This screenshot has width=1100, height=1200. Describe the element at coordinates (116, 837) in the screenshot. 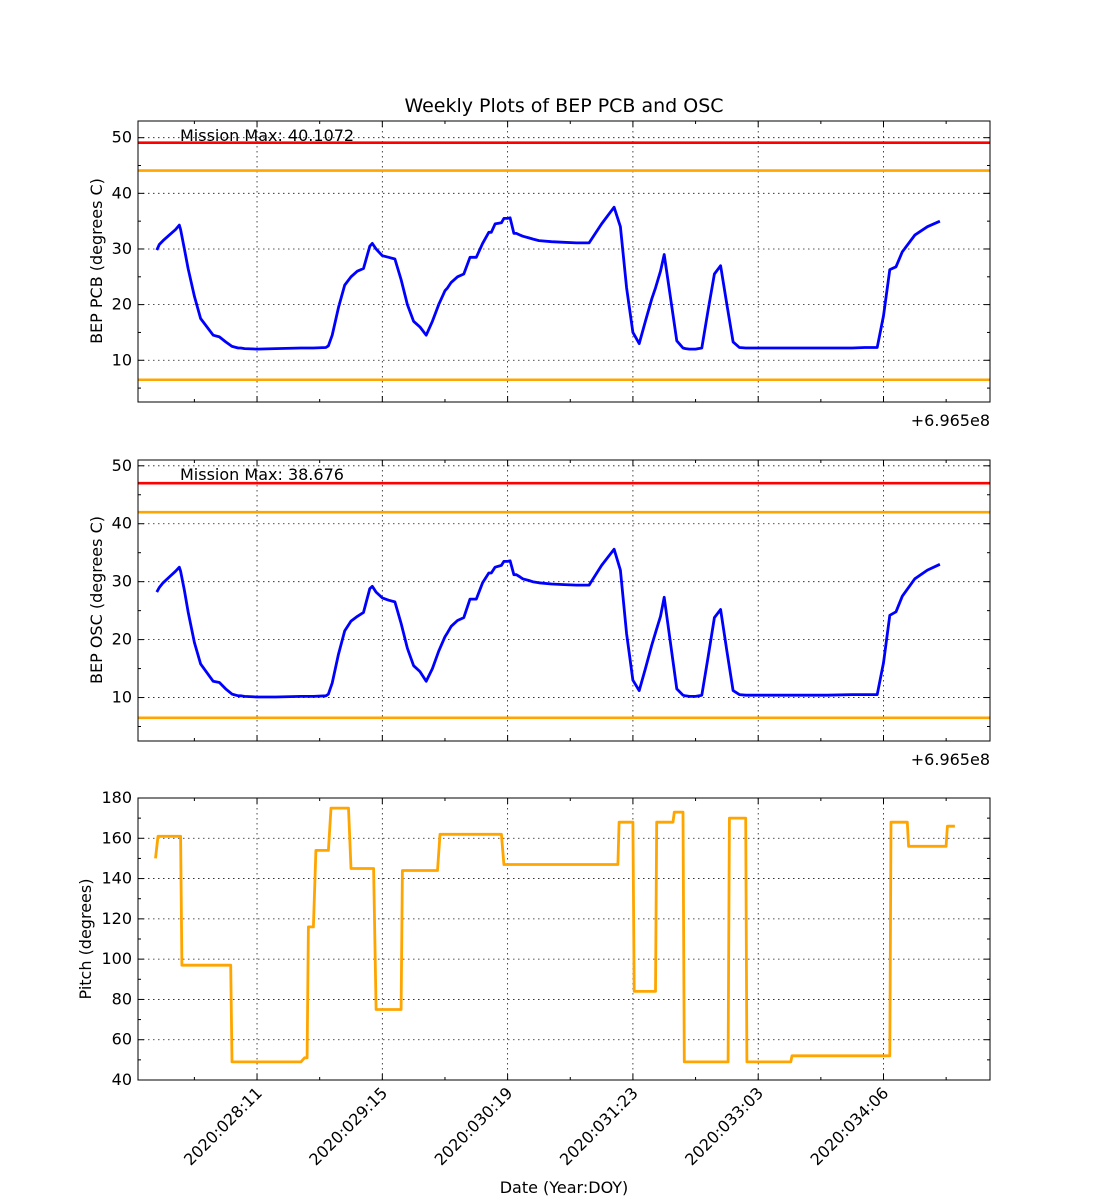

I see `y-tick-label: 160` at that location.